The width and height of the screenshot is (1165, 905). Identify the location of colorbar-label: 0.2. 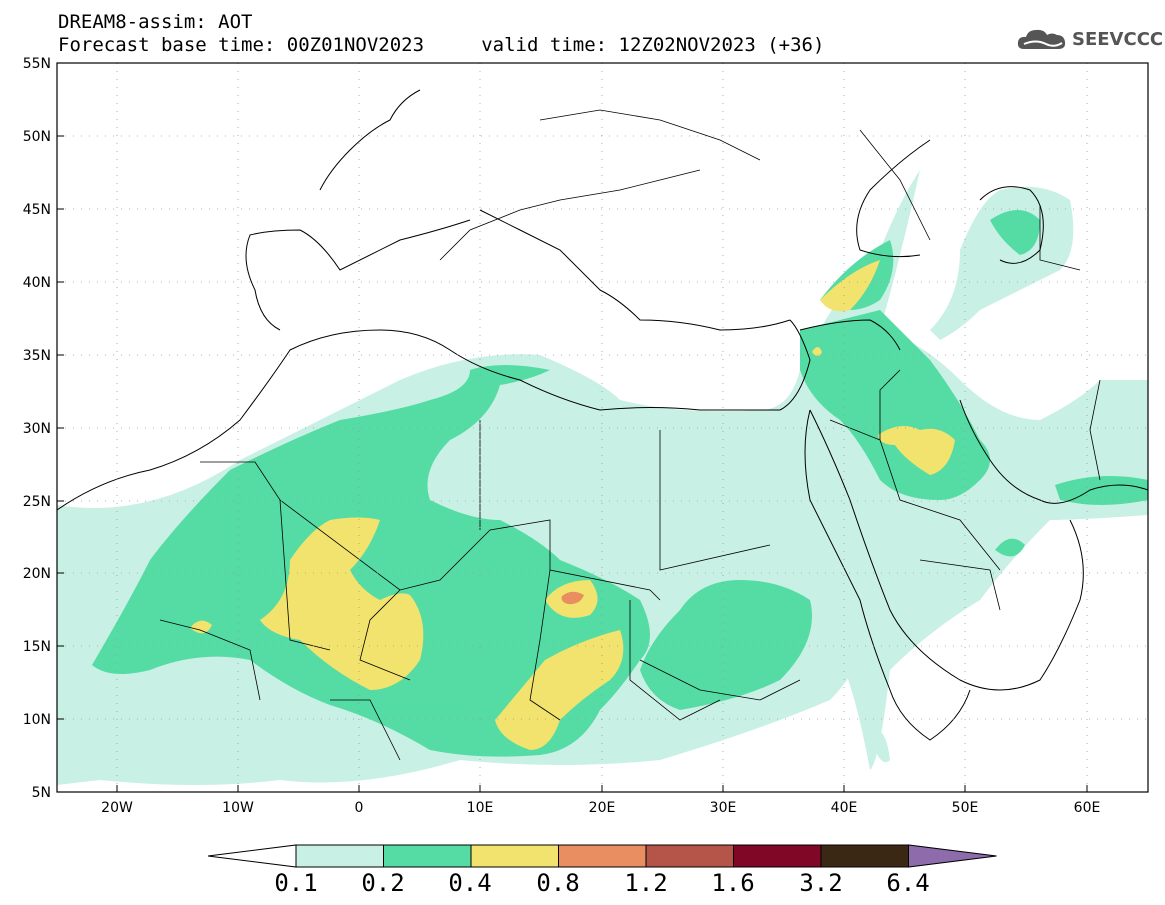
(383, 883).